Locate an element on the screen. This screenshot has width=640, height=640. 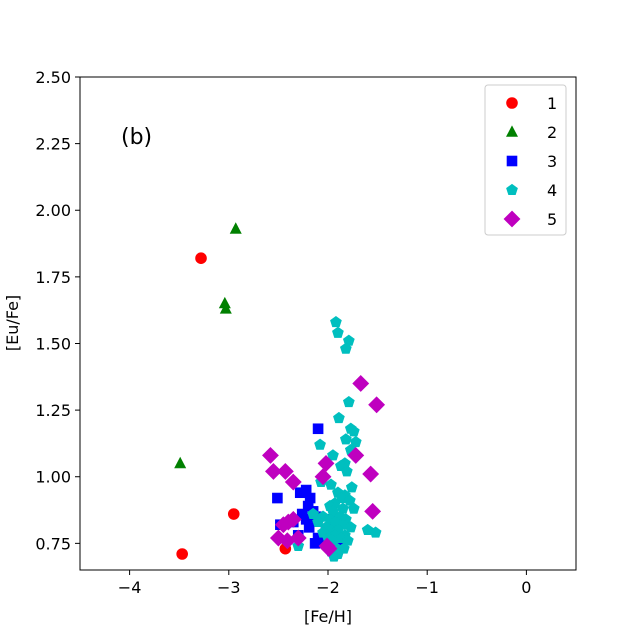
y-tick-label: 0.75 is located at coordinates (53, 543).